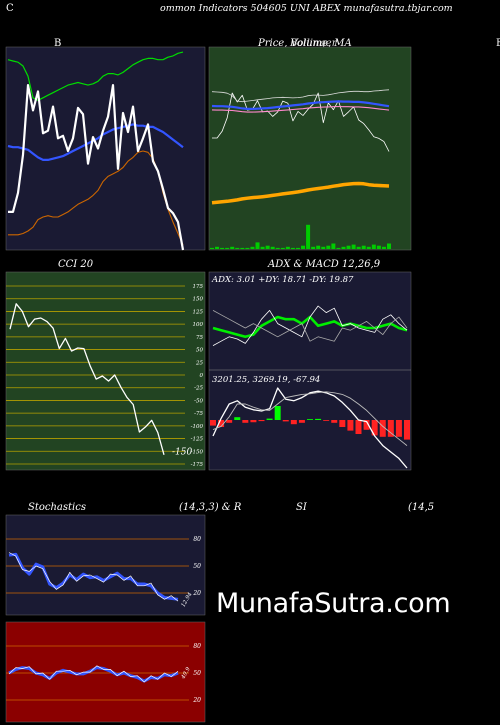 This screenshot has width=500, height=725. Describe the element at coordinates (197, 646) in the screenshot. I see `rsi-level-label: 80` at that location.